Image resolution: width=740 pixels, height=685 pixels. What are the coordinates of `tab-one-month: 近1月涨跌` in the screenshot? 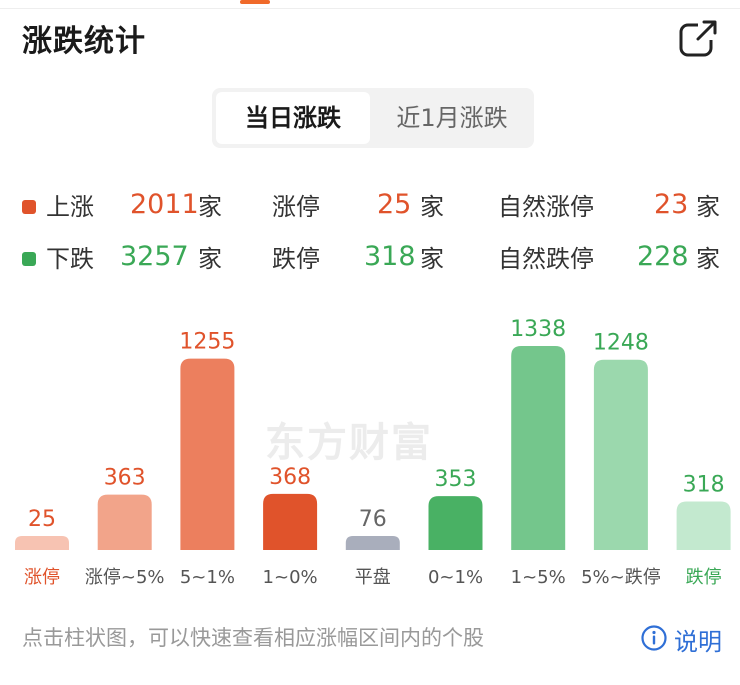 It's located at (452, 118).